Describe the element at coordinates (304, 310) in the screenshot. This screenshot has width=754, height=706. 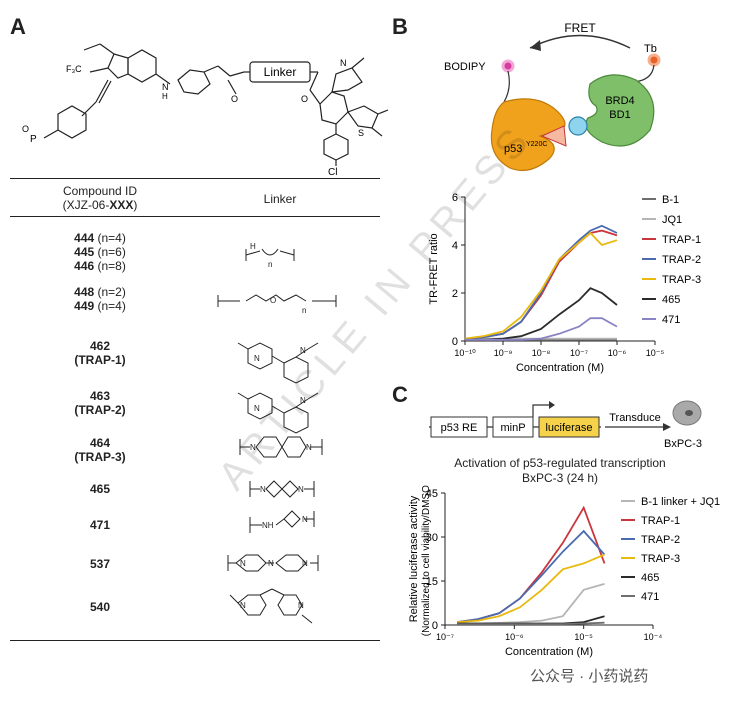
I see `linker-peg-n: n` at that location.